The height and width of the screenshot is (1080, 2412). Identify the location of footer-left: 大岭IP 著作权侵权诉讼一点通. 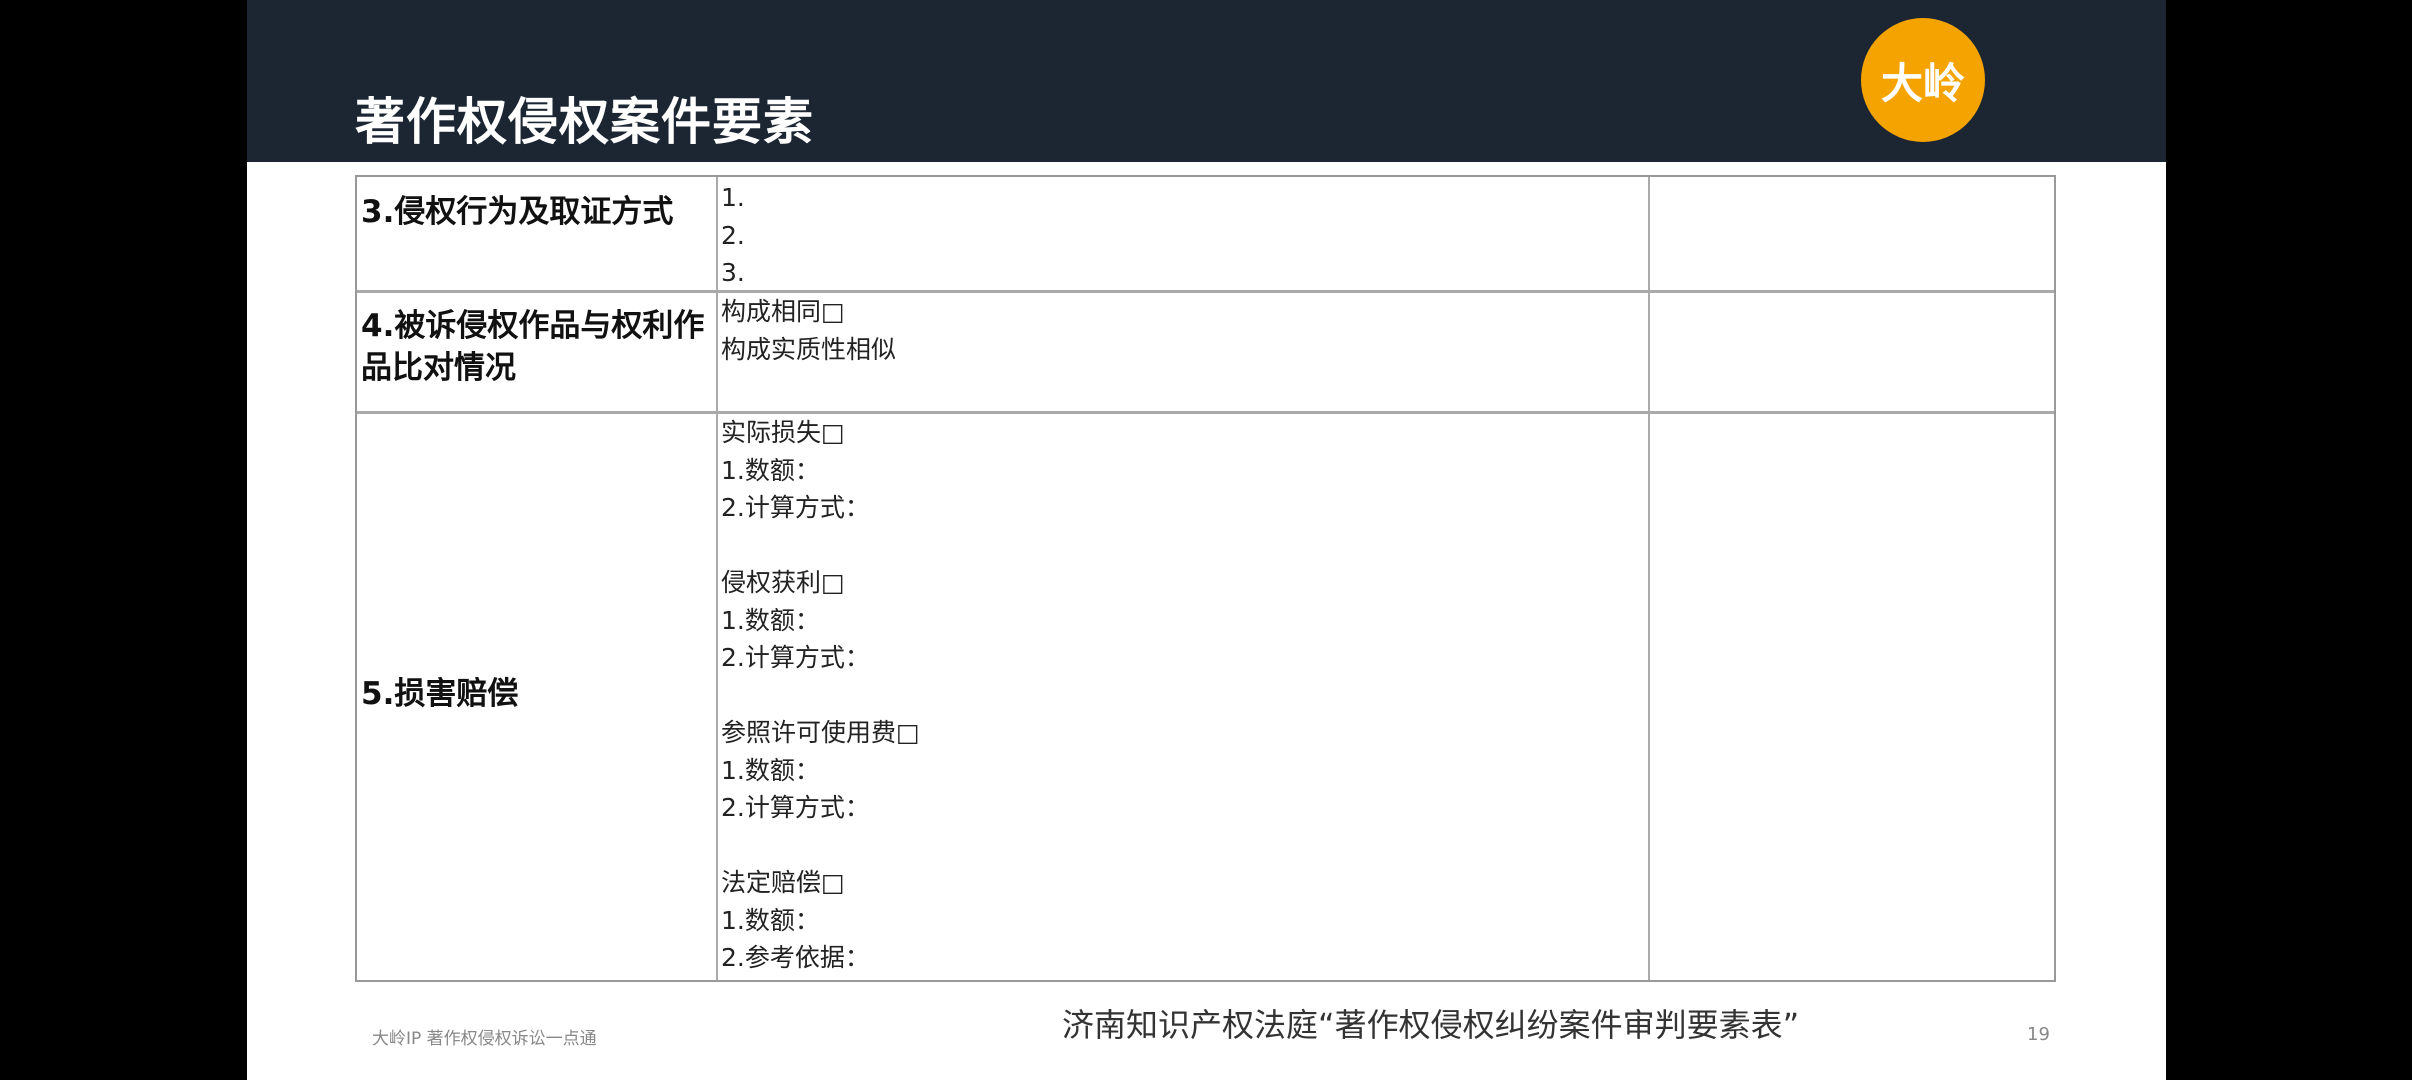
(484, 1039).